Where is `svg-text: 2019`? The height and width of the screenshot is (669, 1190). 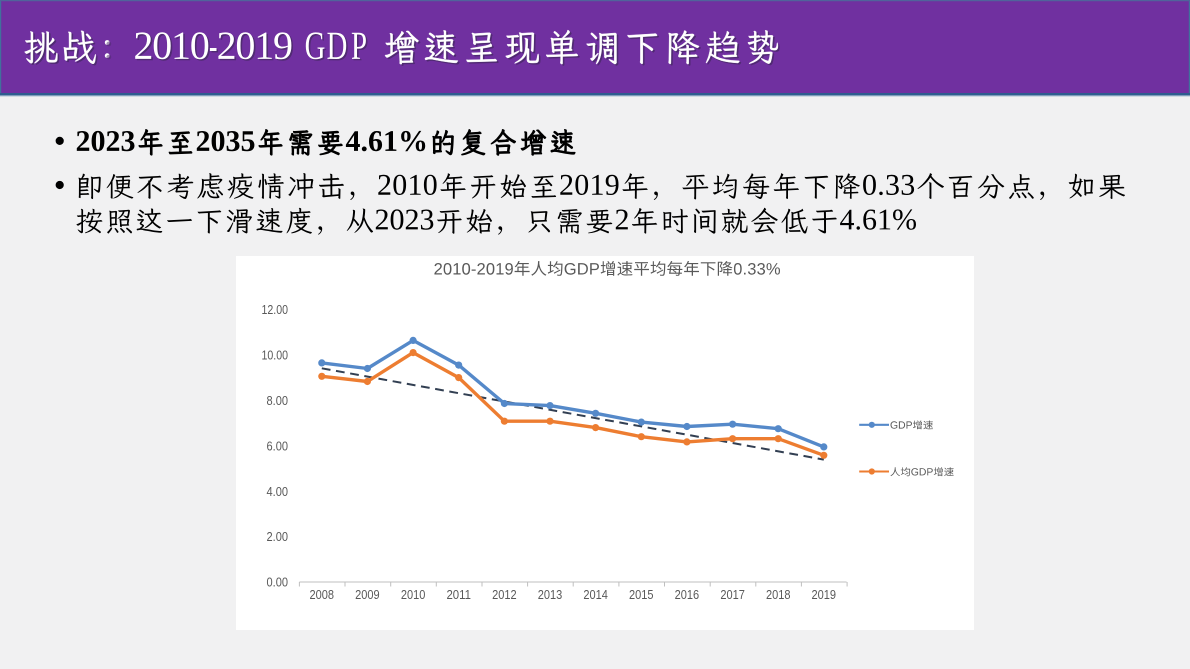
svg-text: 2019 is located at coordinates (824, 594).